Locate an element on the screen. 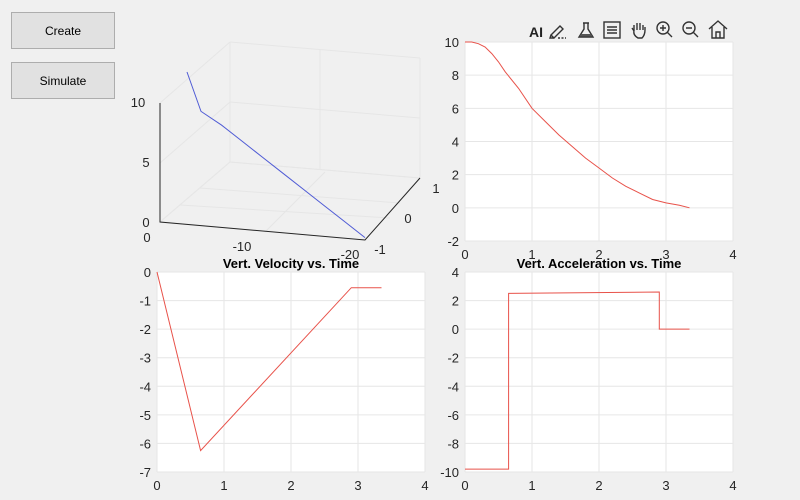 The image size is (800, 500). chart-title: Vert. Acceleration vs. Time is located at coordinates (599, 263).